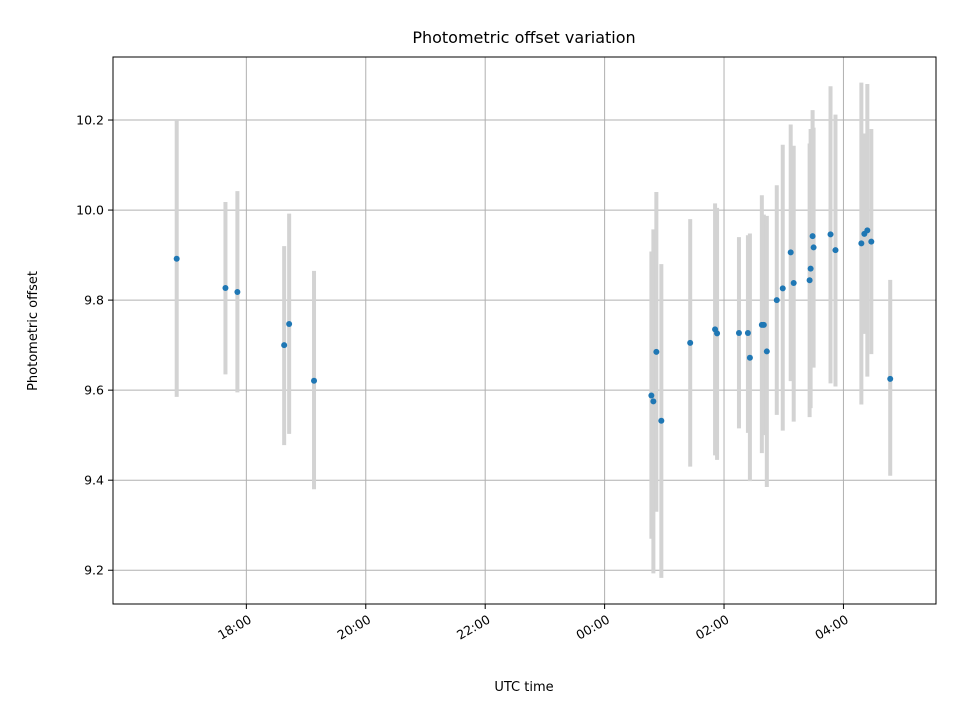 This screenshot has width=960, height=720. What do you see at coordinates (523, 687) in the screenshot?
I see `x-axis-label: UTC time` at bounding box center [523, 687].